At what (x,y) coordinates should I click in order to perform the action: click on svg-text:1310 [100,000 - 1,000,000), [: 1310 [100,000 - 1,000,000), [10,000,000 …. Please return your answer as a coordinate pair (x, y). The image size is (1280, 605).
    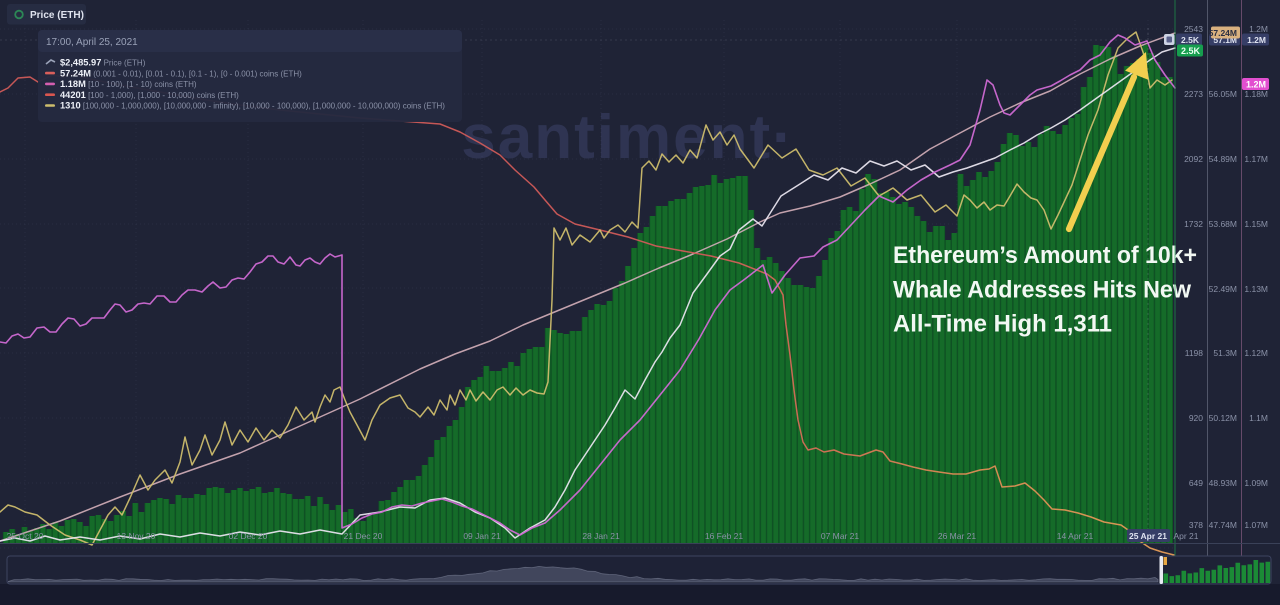
    Looking at the image, I should click on (252, 106).